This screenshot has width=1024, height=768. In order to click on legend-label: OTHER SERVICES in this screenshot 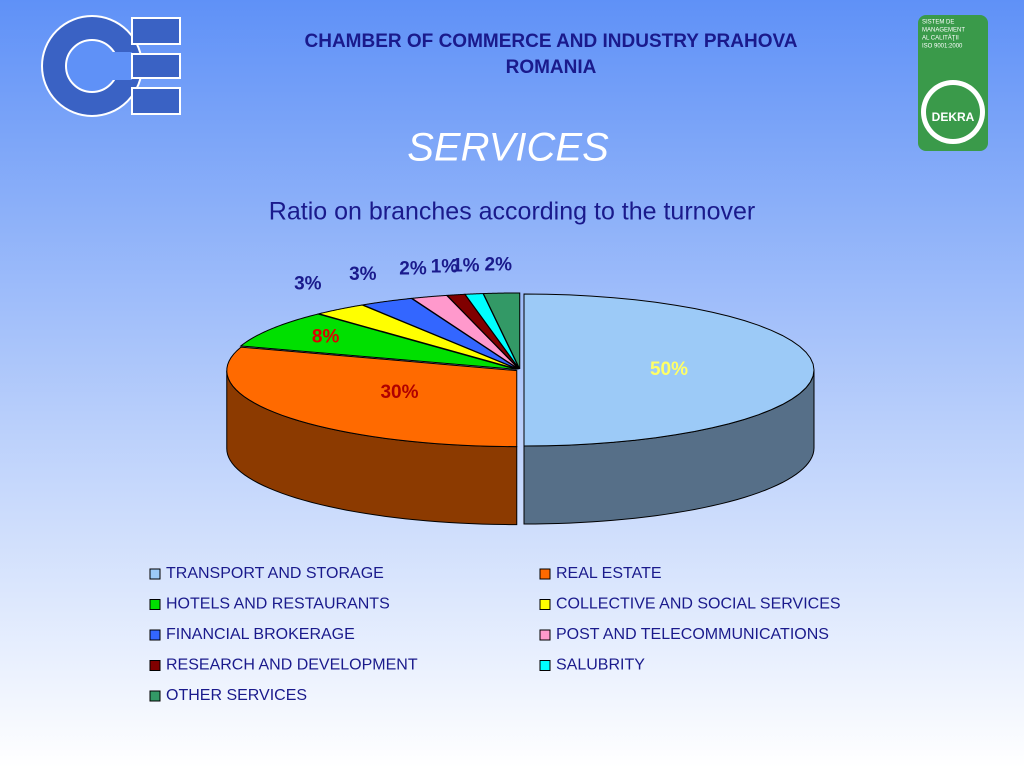, I will do `click(236, 695)`.